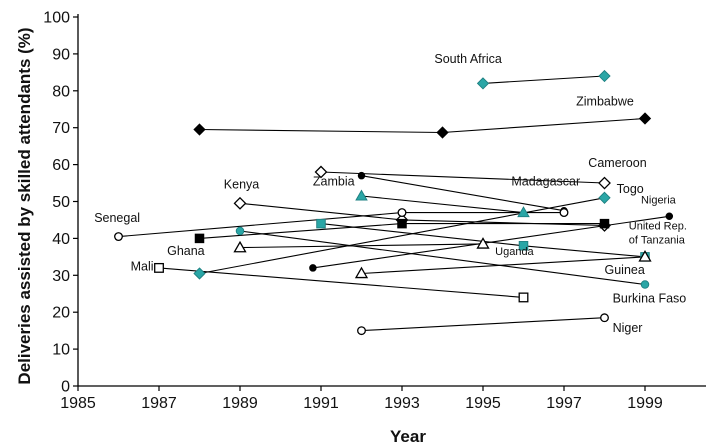 The height and width of the screenshot is (445, 709). I want to click on togo-line, so click(402, 236).